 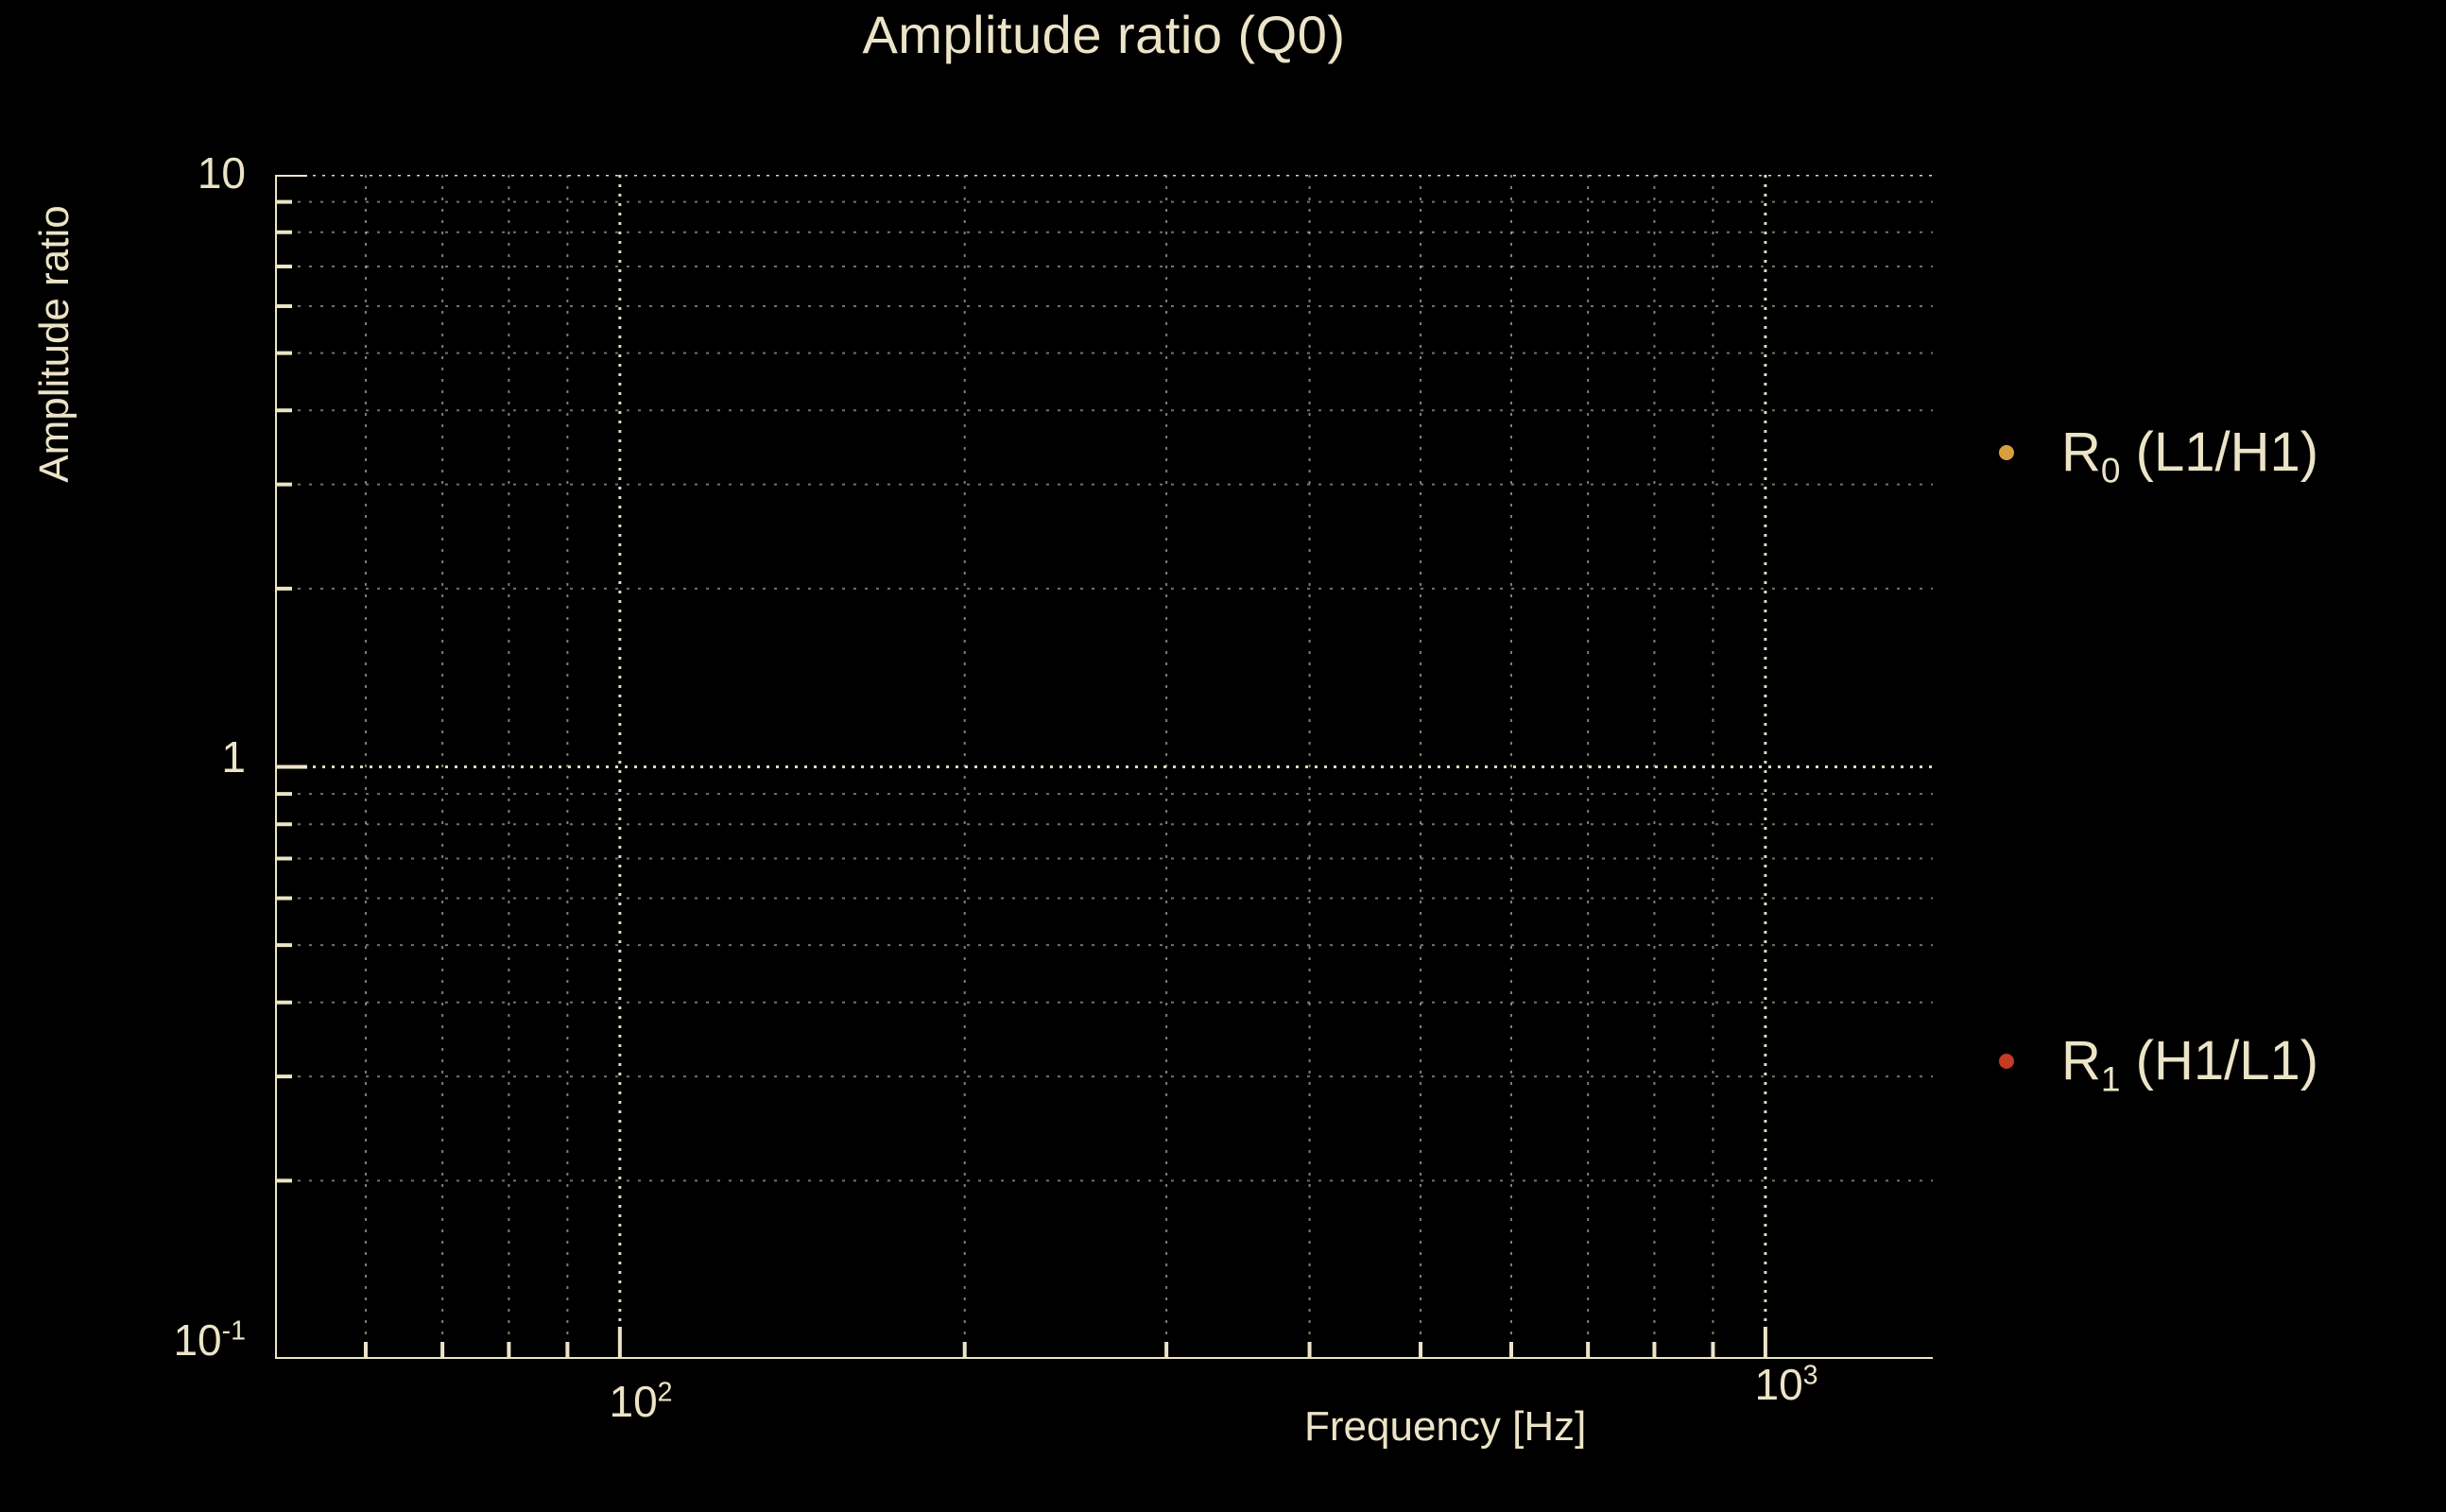 I want to click on legend-label: R1 (H1/L1), so click(x=2190, y=1063).